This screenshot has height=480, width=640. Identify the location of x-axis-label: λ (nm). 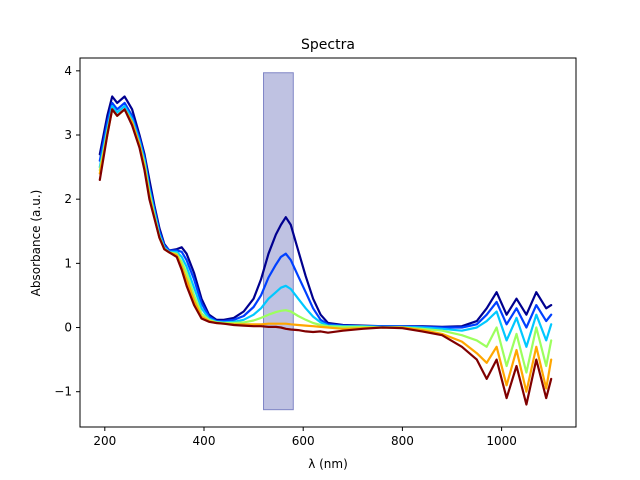
(328, 464).